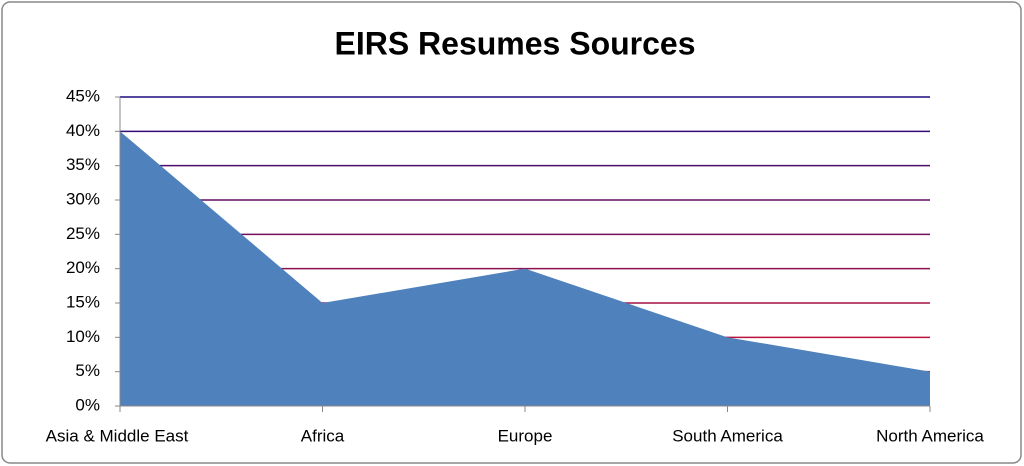 Image resolution: width=1024 pixels, height=466 pixels. What do you see at coordinates (83, 95) in the screenshot?
I see `y-tick-label: 45%` at bounding box center [83, 95].